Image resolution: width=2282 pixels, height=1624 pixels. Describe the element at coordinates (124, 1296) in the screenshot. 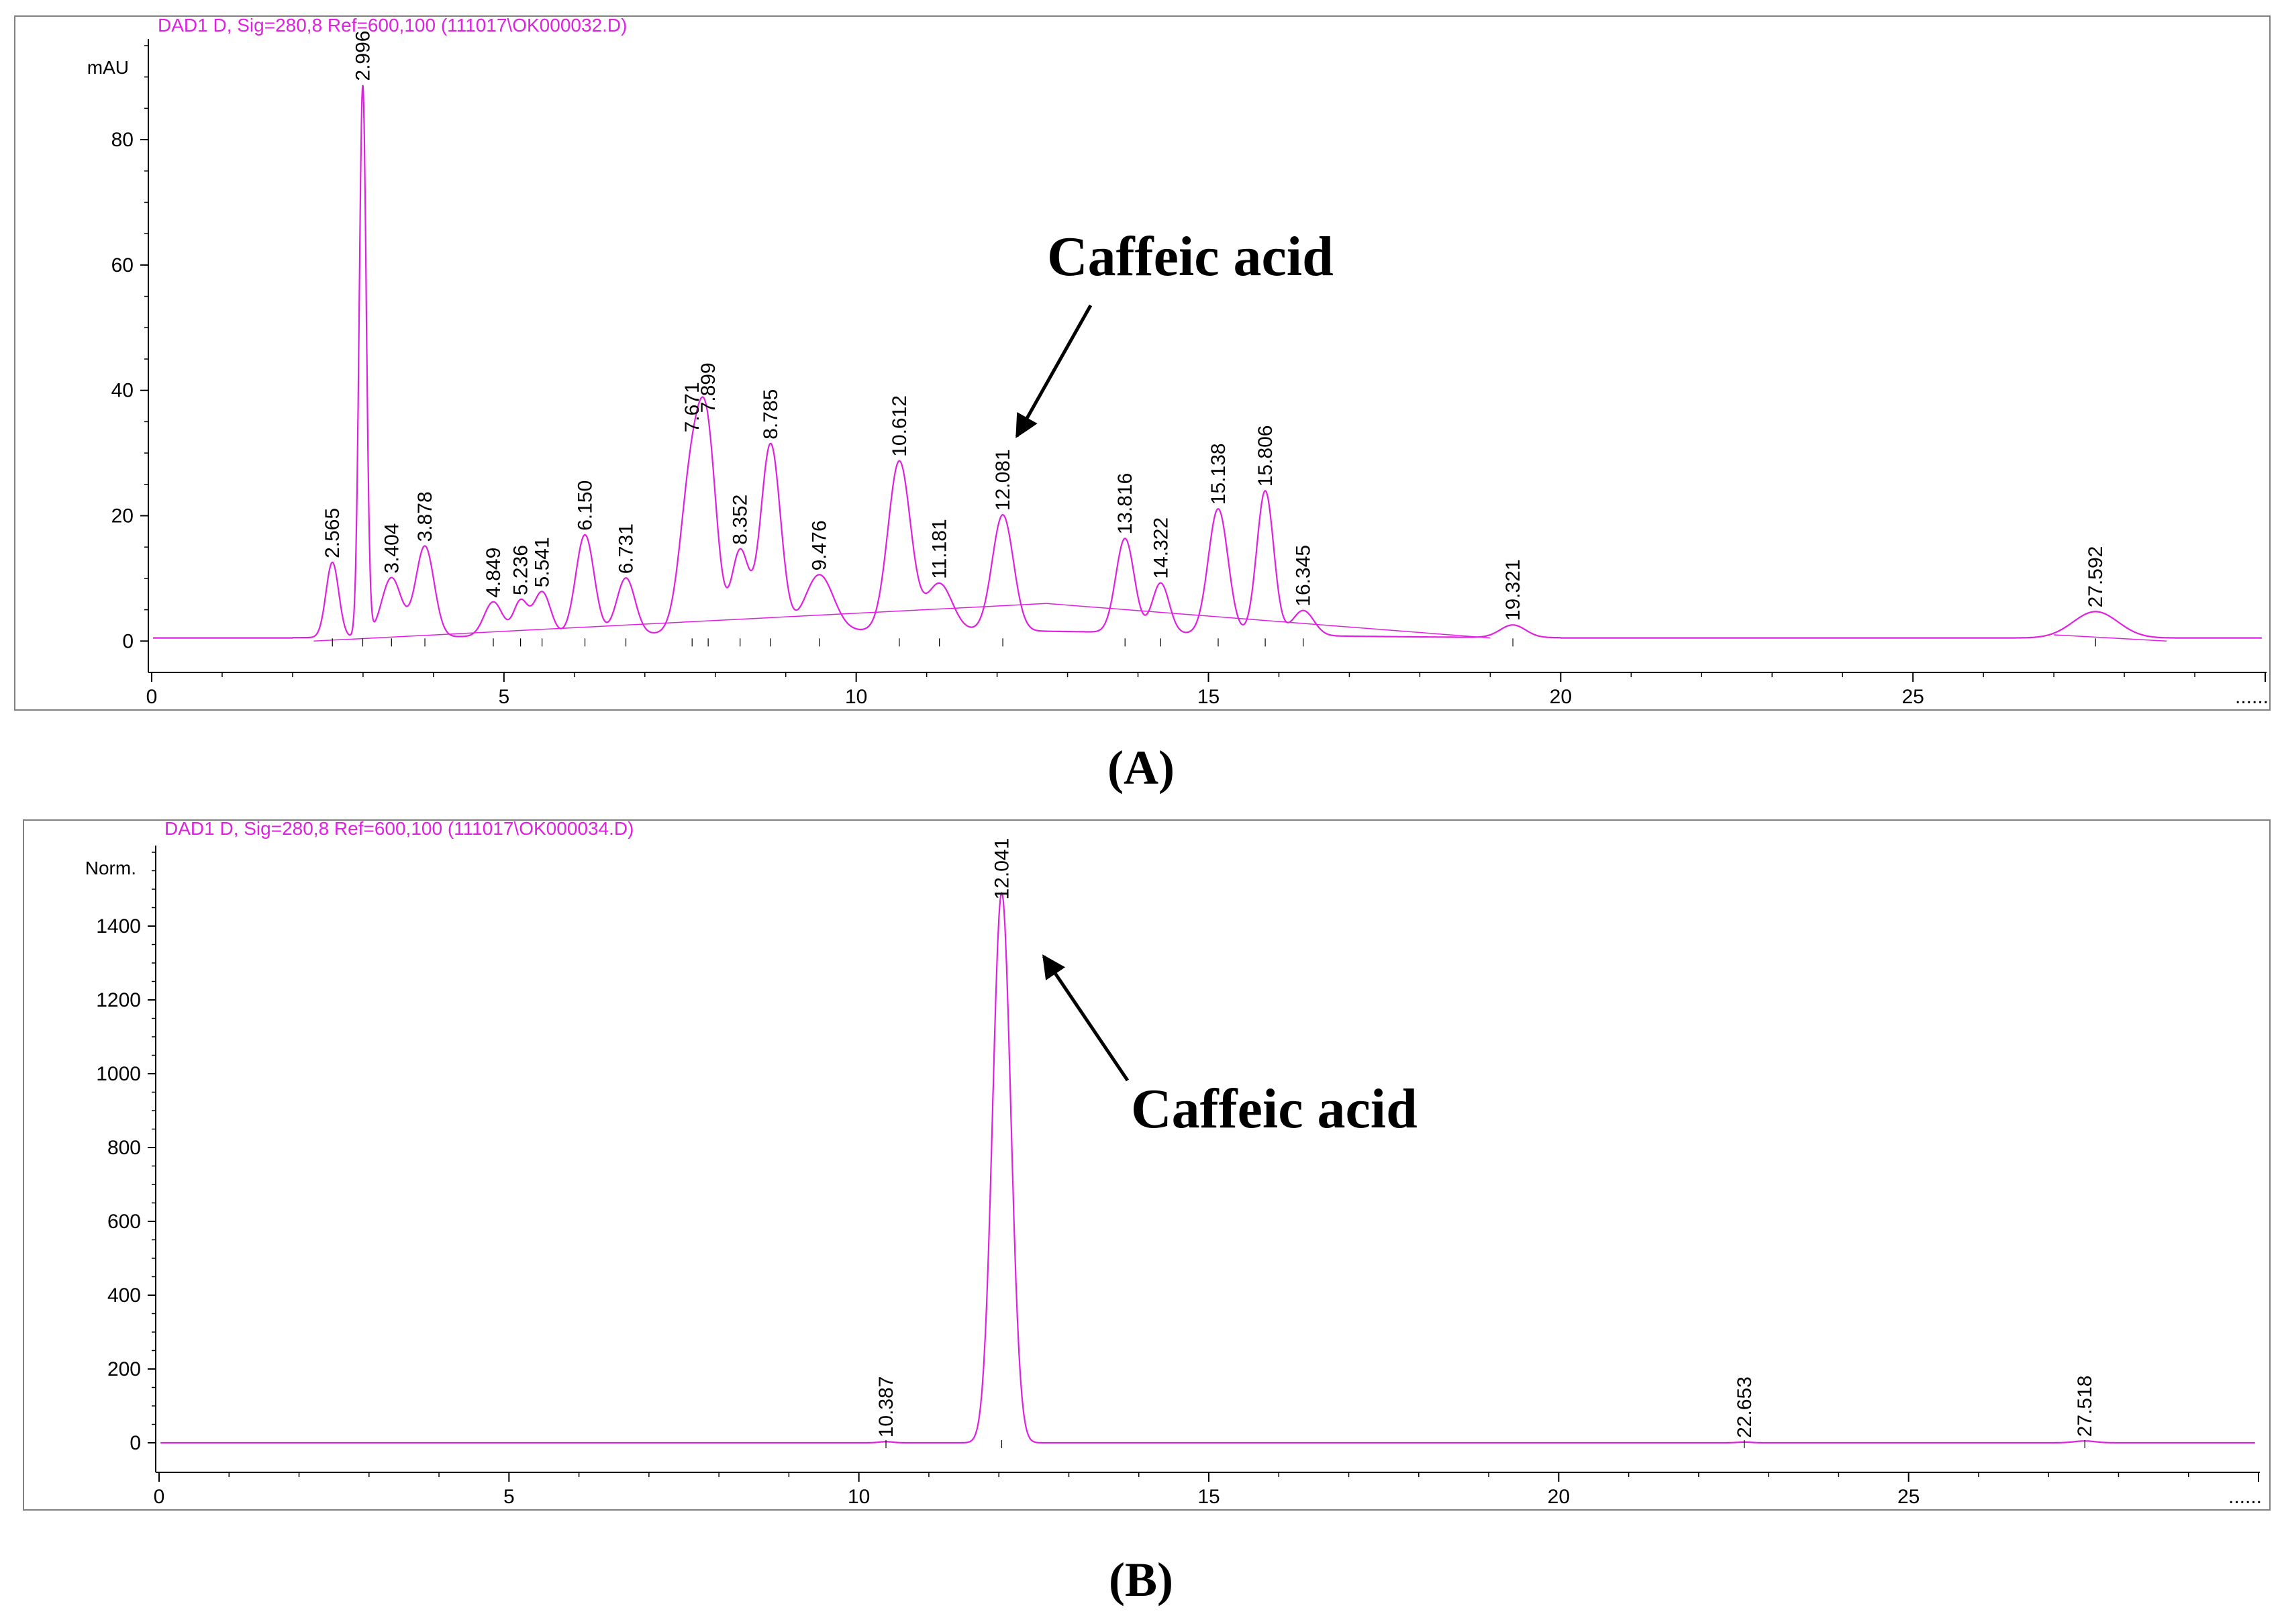

I see `y-tick-label: 400` at that location.